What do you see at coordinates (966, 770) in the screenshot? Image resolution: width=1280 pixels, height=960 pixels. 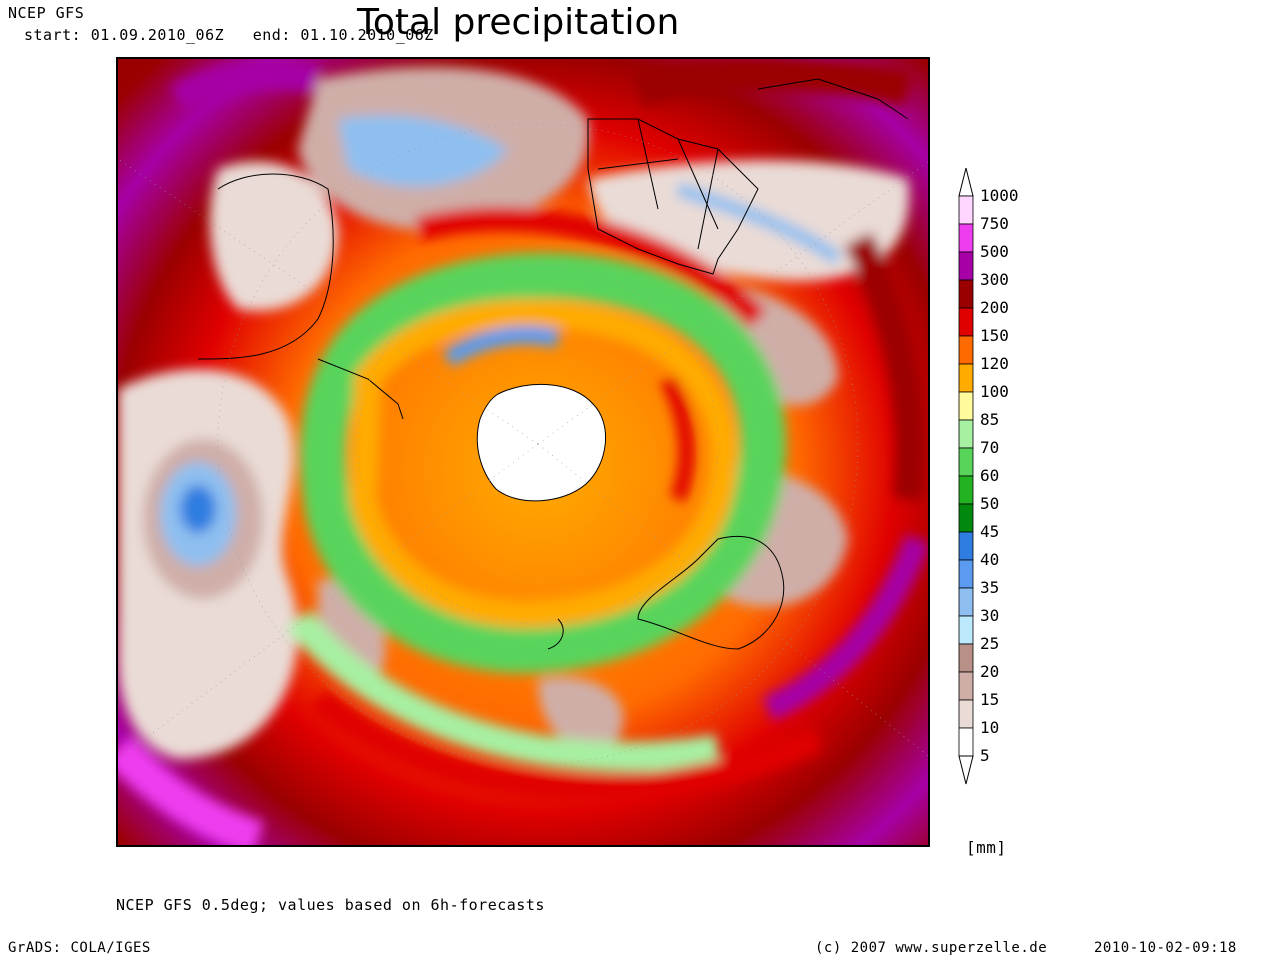 I see `colorbar-bottom-arrow` at bounding box center [966, 770].